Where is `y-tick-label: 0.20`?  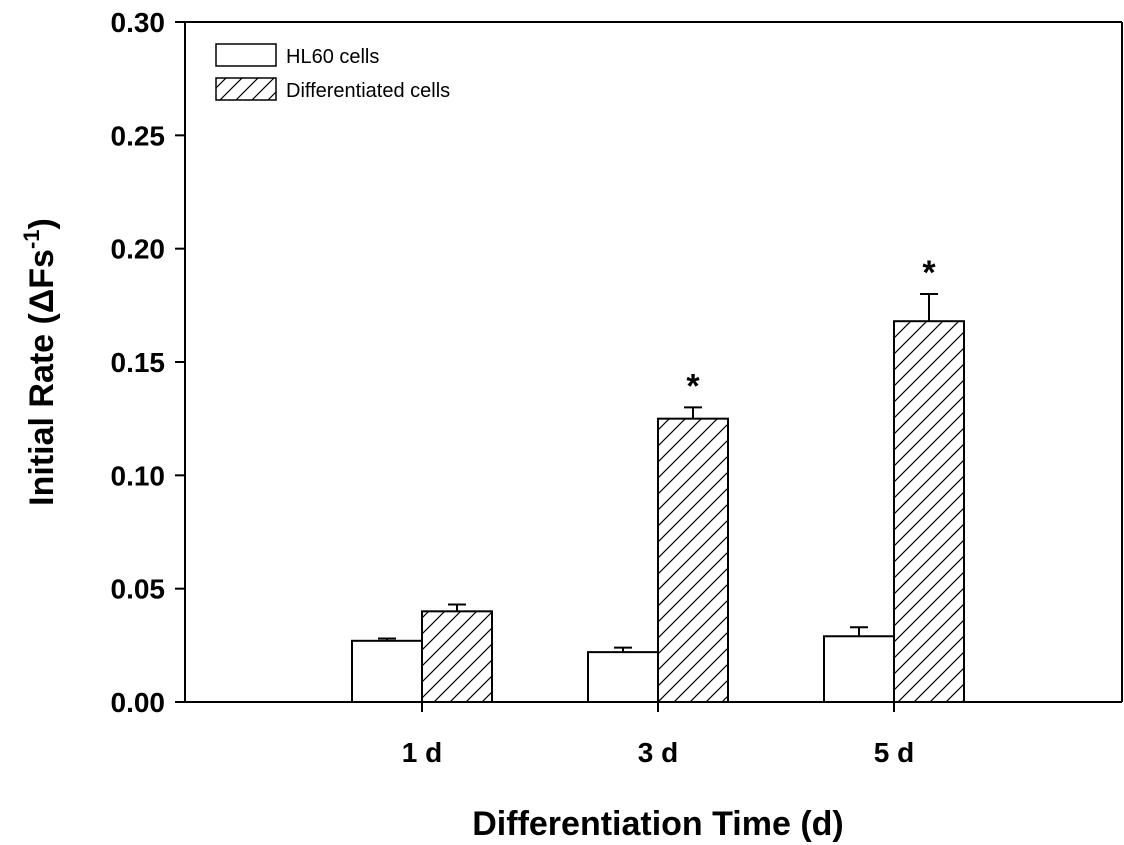
y-tick-label: 0.20 is located at coordinates (138, 249).